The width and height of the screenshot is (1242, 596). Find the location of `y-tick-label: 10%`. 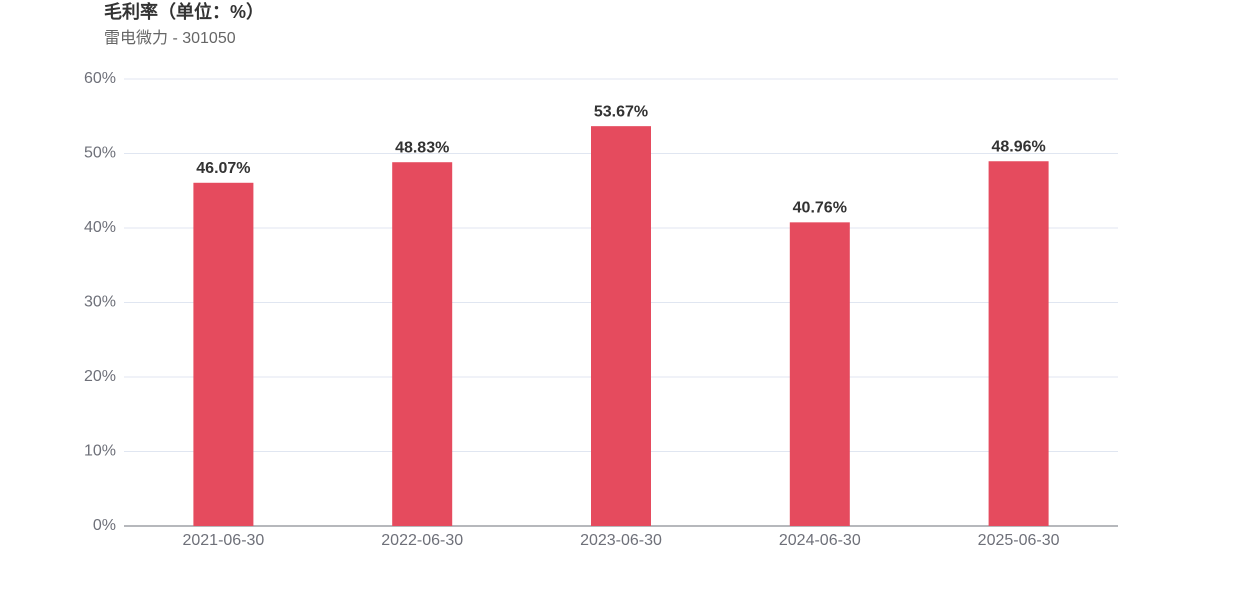

y-tick-label: 10% is located at coordinates (100, 451).